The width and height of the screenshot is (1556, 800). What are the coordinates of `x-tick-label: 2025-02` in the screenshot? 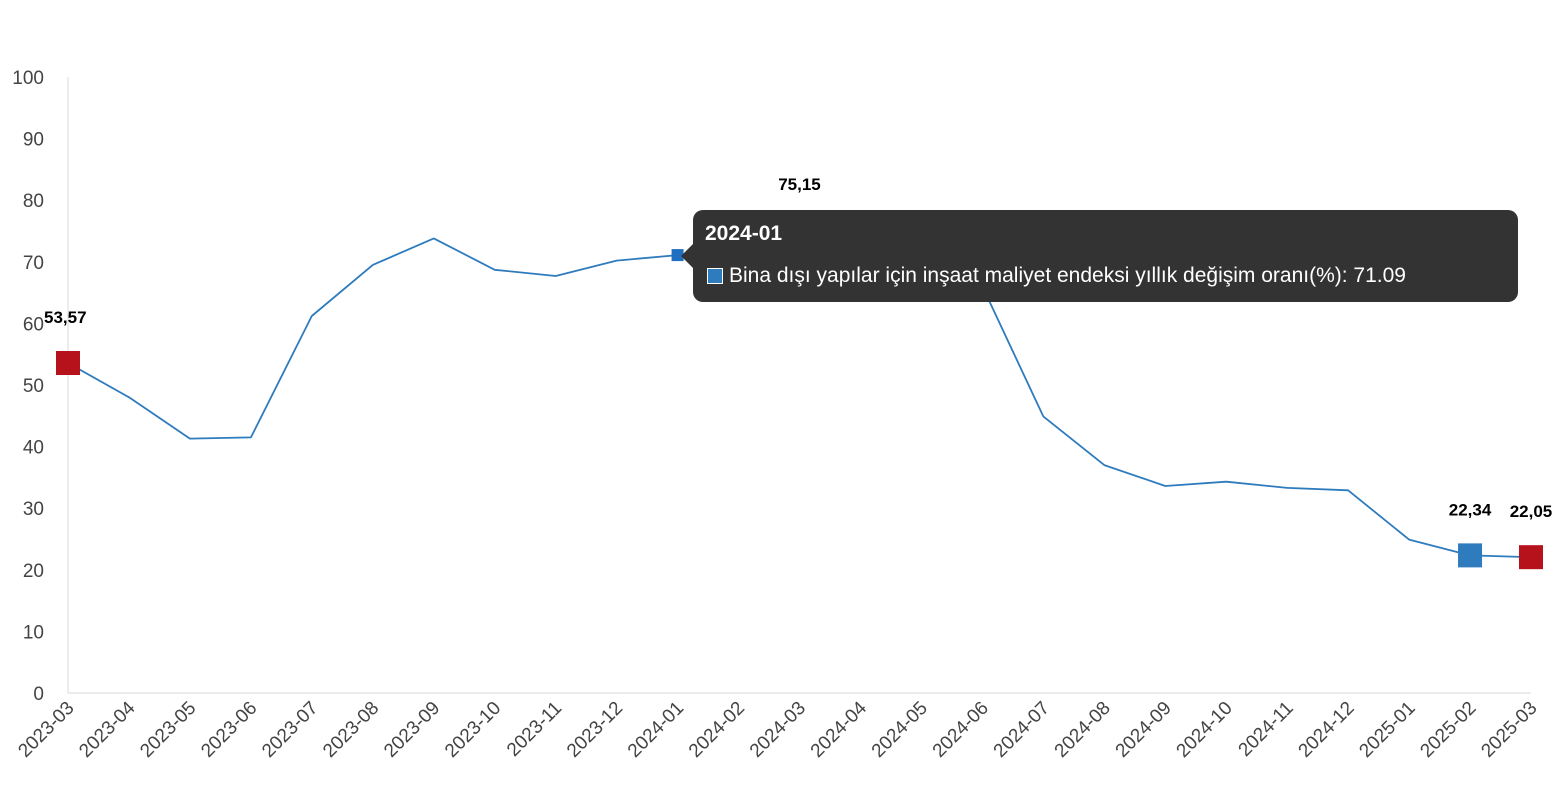 It's located at (1448, 730).